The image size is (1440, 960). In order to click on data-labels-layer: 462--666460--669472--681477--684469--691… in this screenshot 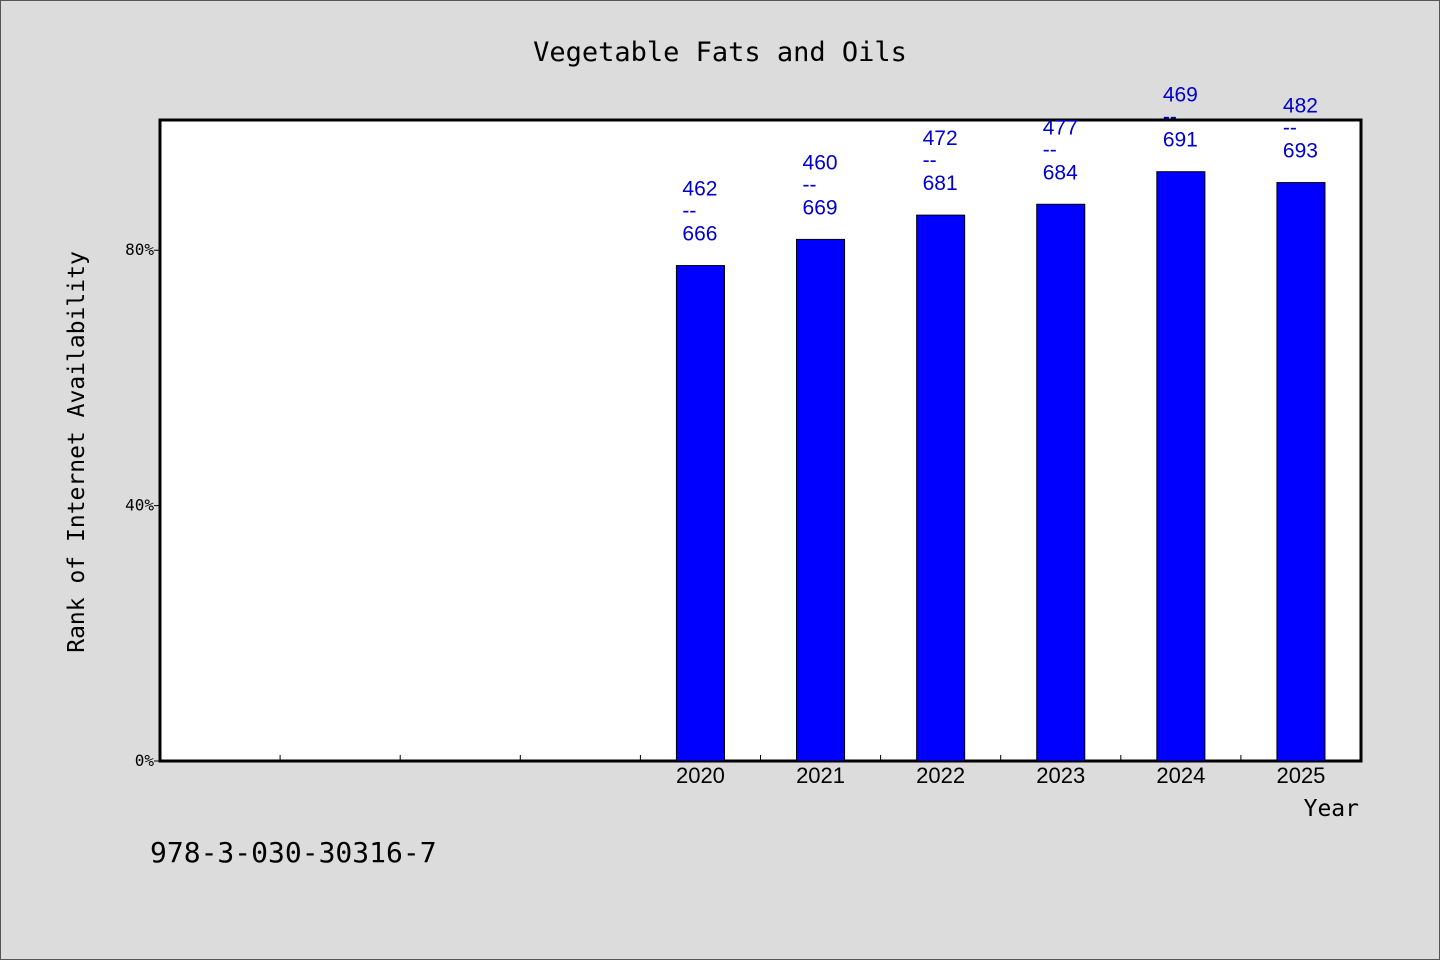, I will do `click(1000, 165)`.